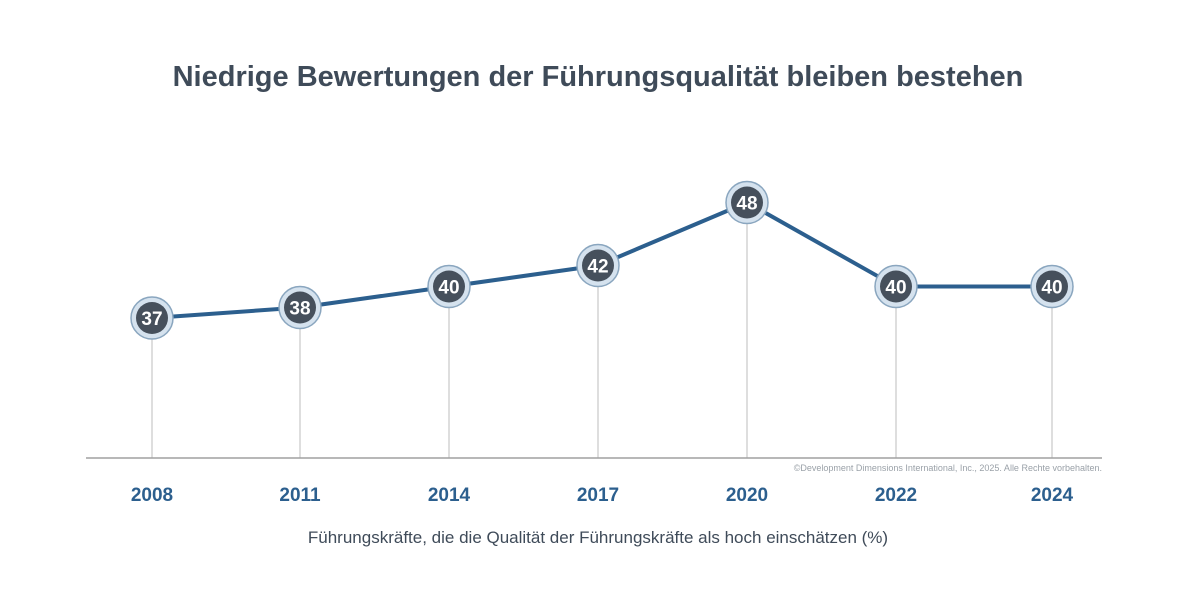 Image resolution: width=1201 pixels, height=601 pixels. I want to click on data-point-2022: 40, so click(896, 286).